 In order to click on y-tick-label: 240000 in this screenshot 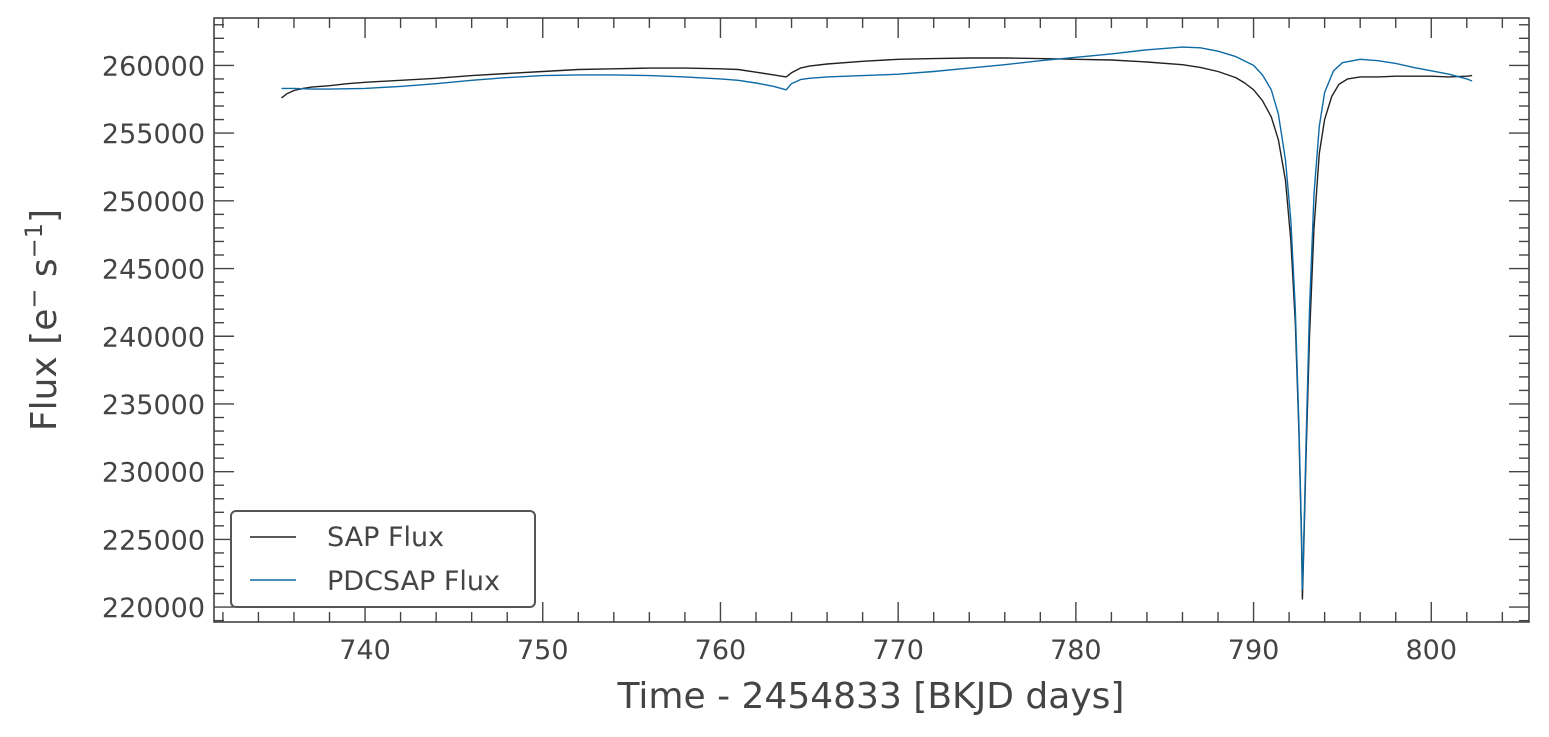, I will do `click(153, 337)`.